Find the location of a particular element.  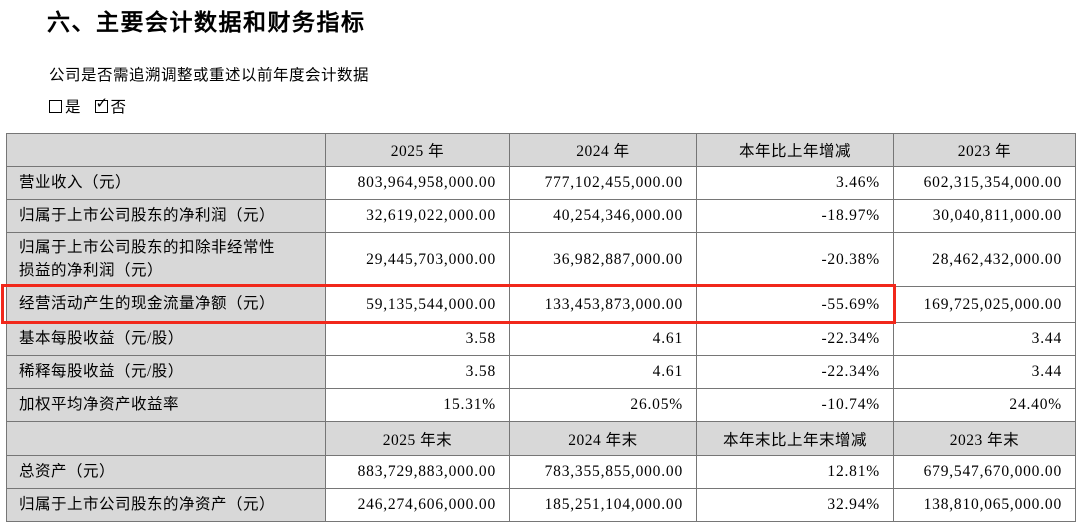

cell-value: -10.74% is located at coordinates (795, 405).